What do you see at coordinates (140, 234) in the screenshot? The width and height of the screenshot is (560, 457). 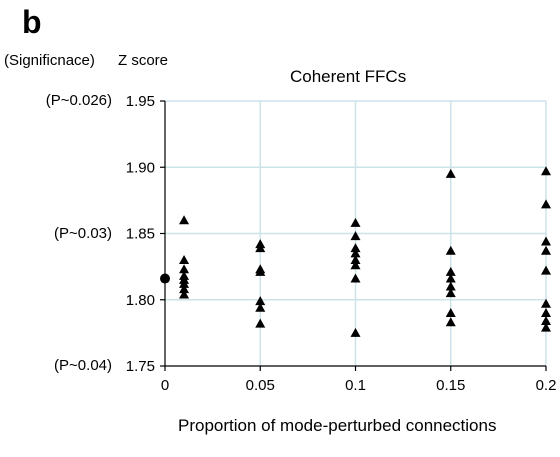 I see `y-tick-label: 1.85` at bounding box center [140, 234].